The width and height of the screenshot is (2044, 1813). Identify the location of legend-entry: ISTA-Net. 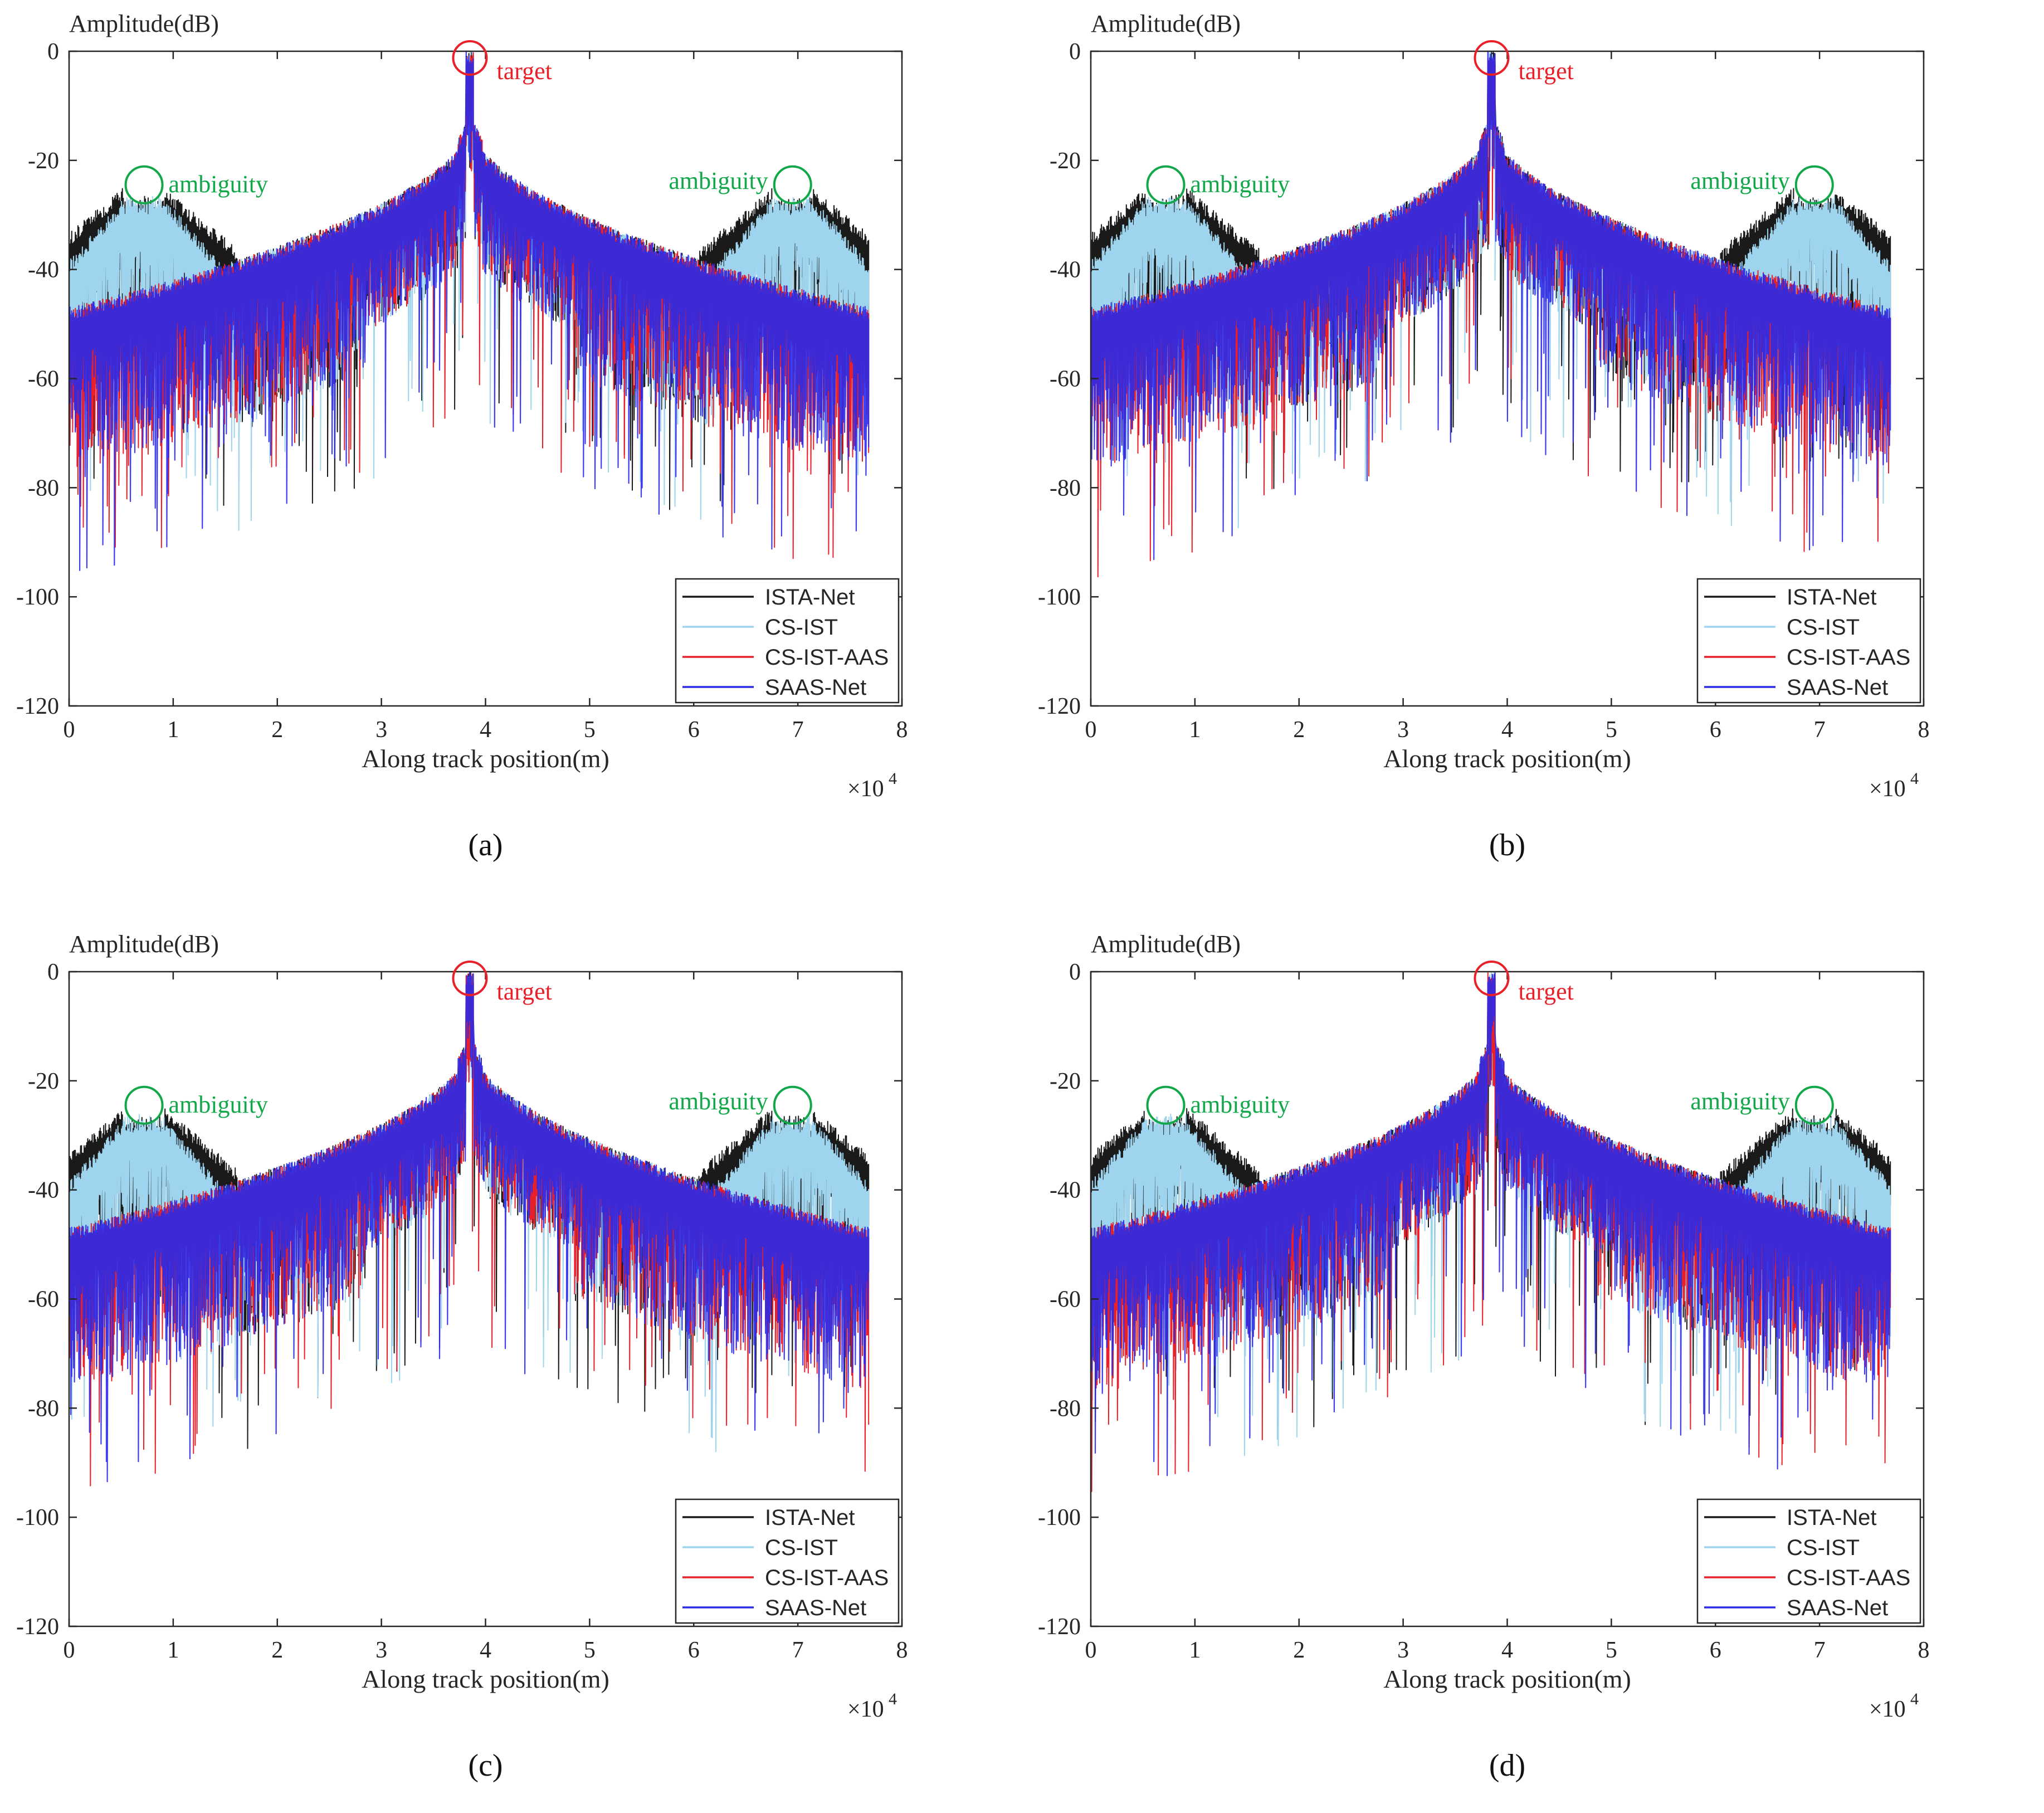
(810, 1517).